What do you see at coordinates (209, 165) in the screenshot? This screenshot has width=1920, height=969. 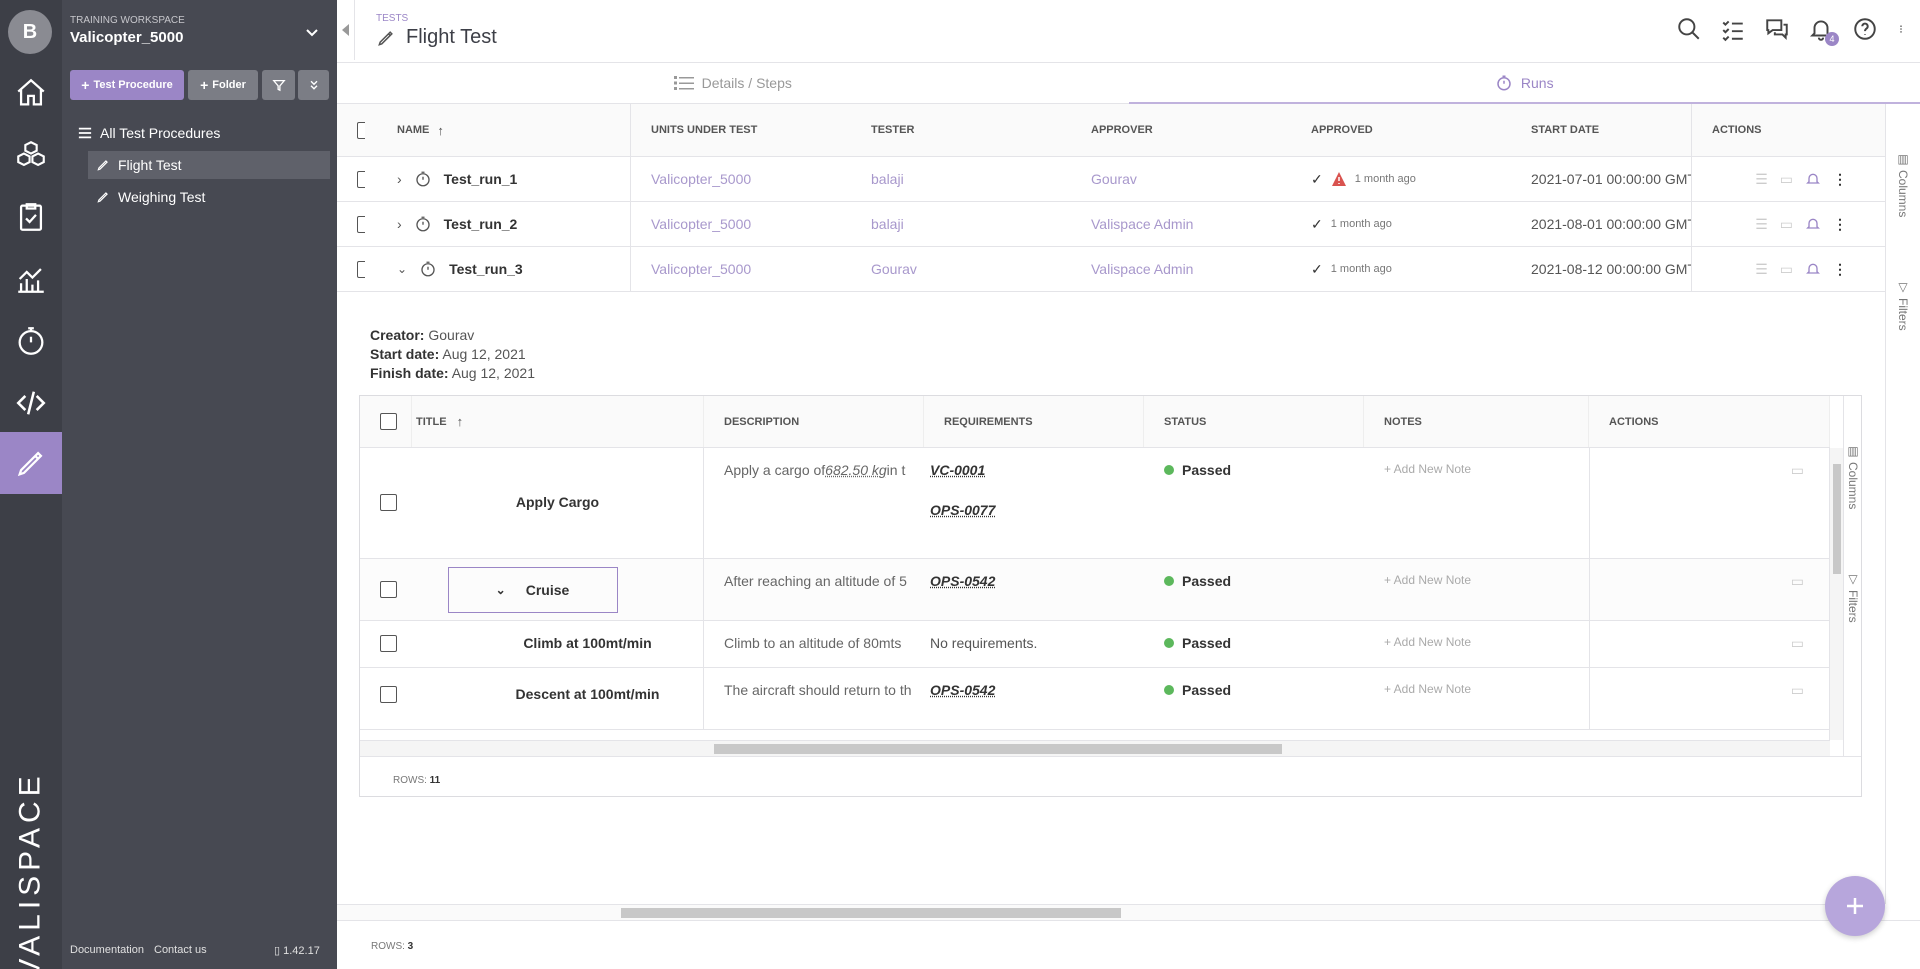 I see `tree-item-flight-test: Flight Test` at bounding box center [209, 165].